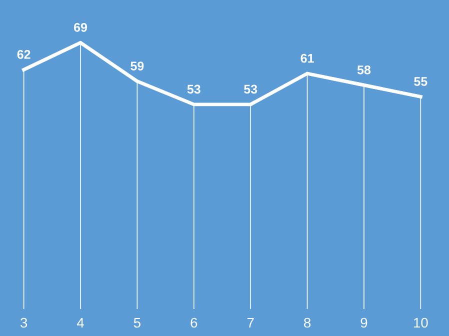  Describe the element at coordinates (250, 323) in the screenshot. I see `x-tick-label: 7` at that location.